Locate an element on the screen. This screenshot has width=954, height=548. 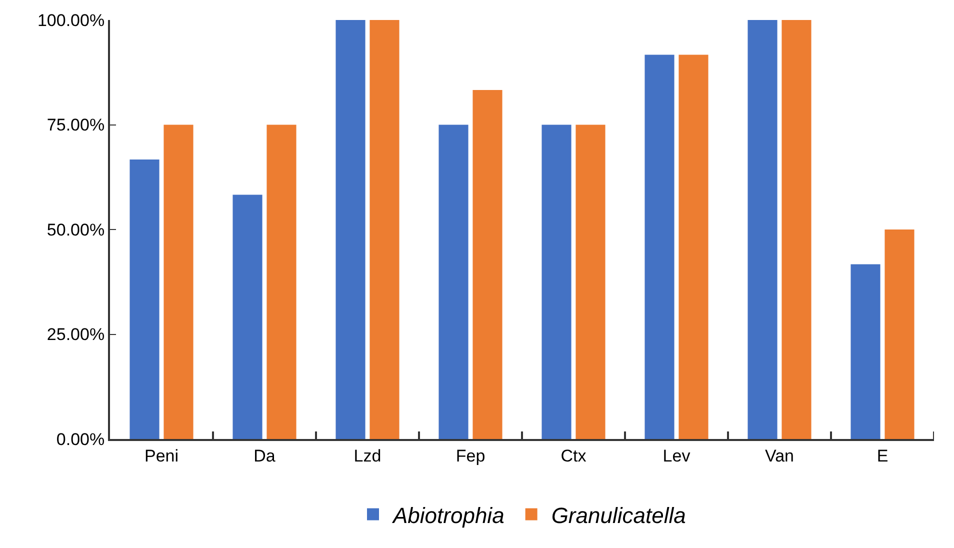
x-tick-label: Fep is located at coordinates (471, 456).